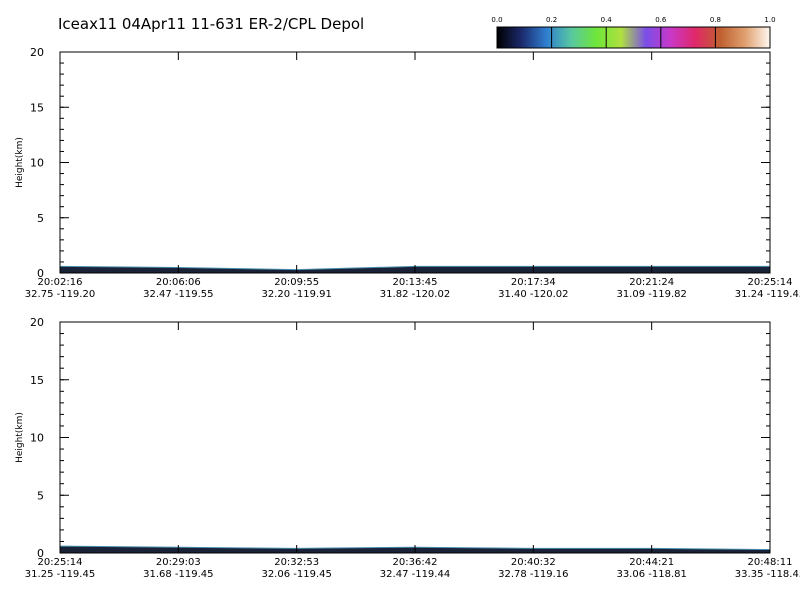 This screenshot has width=800, height=600. What do you see at coordinates (767, 294) in the screenshot?
I see `x-position-label: 31.24 -119.45` at bounding box center [767, 294].